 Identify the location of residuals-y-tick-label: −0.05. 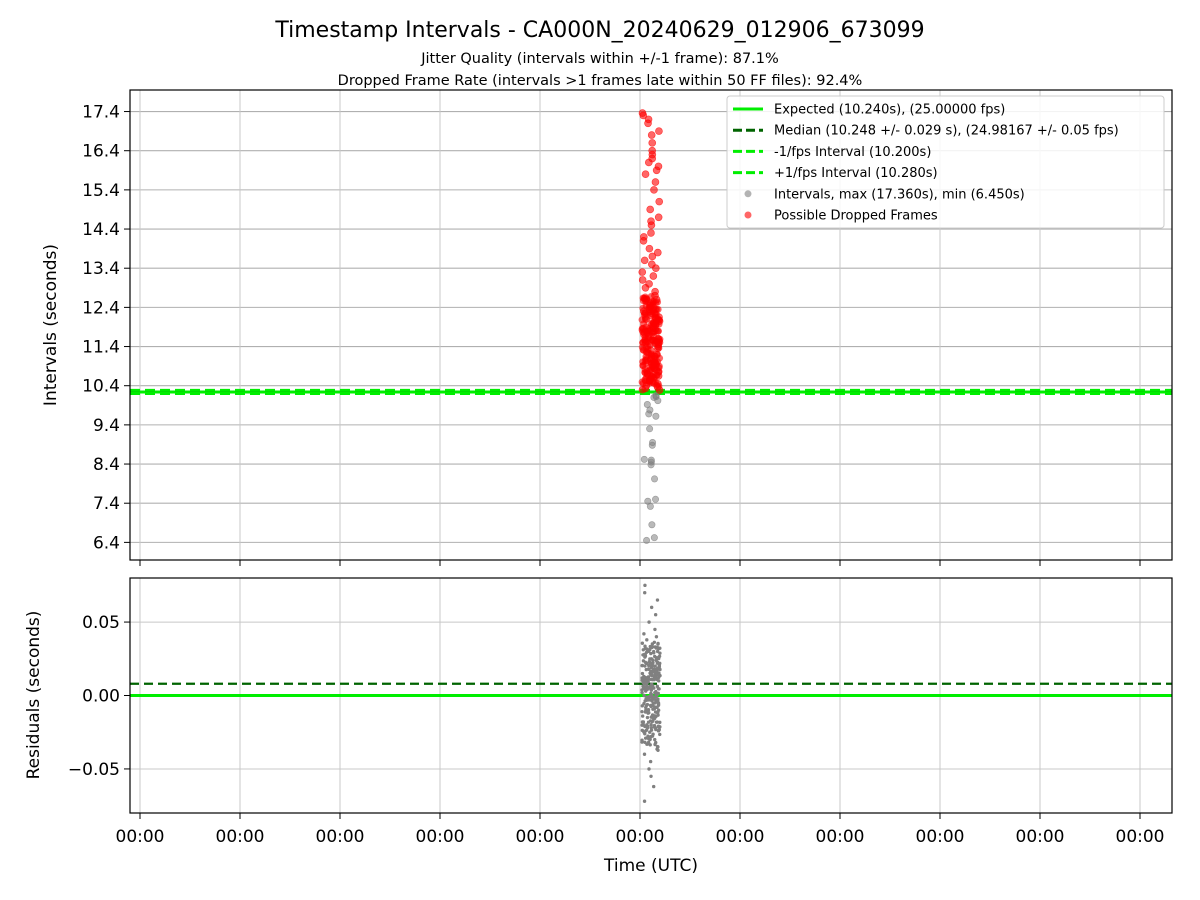
(94, 770).